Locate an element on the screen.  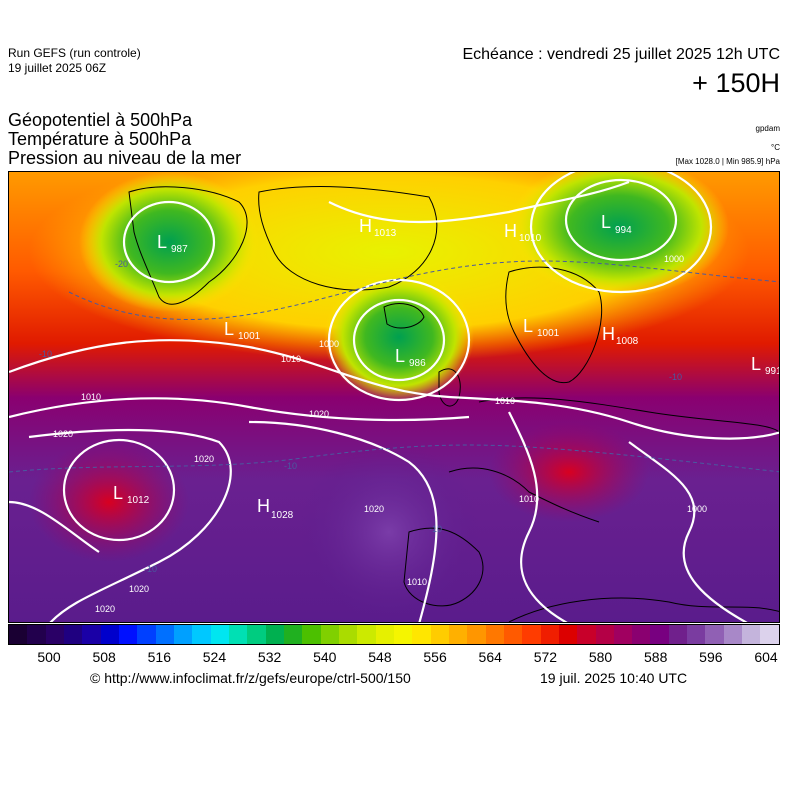
center-value: 1008 is located at coordinates (627, 341).